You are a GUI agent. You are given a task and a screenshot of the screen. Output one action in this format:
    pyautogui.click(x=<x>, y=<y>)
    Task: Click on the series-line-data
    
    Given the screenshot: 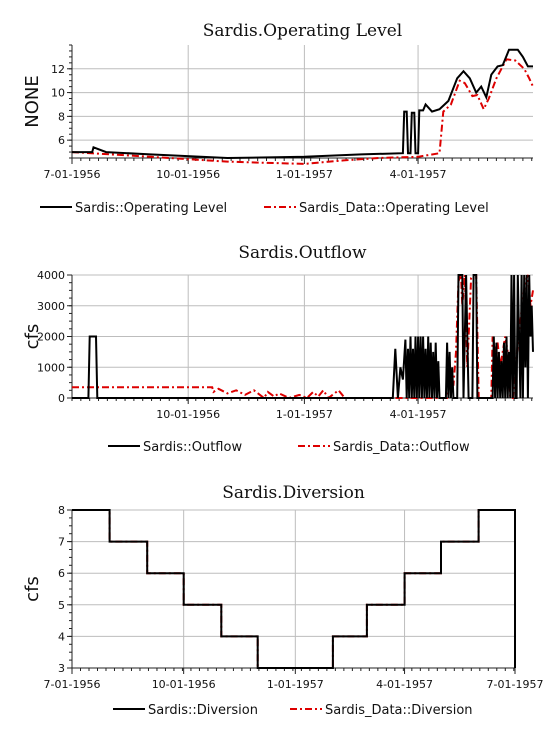 What is the action you would take?
    pyautogui.click(x=302, y=111)
    